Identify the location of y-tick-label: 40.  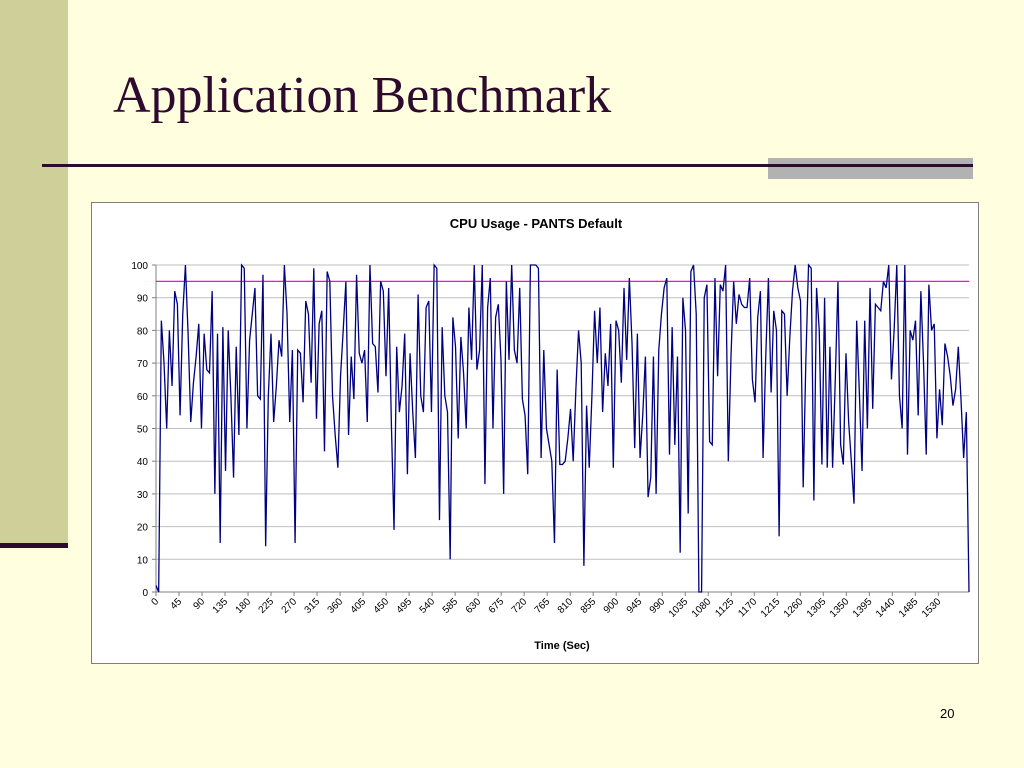
(143, 462).